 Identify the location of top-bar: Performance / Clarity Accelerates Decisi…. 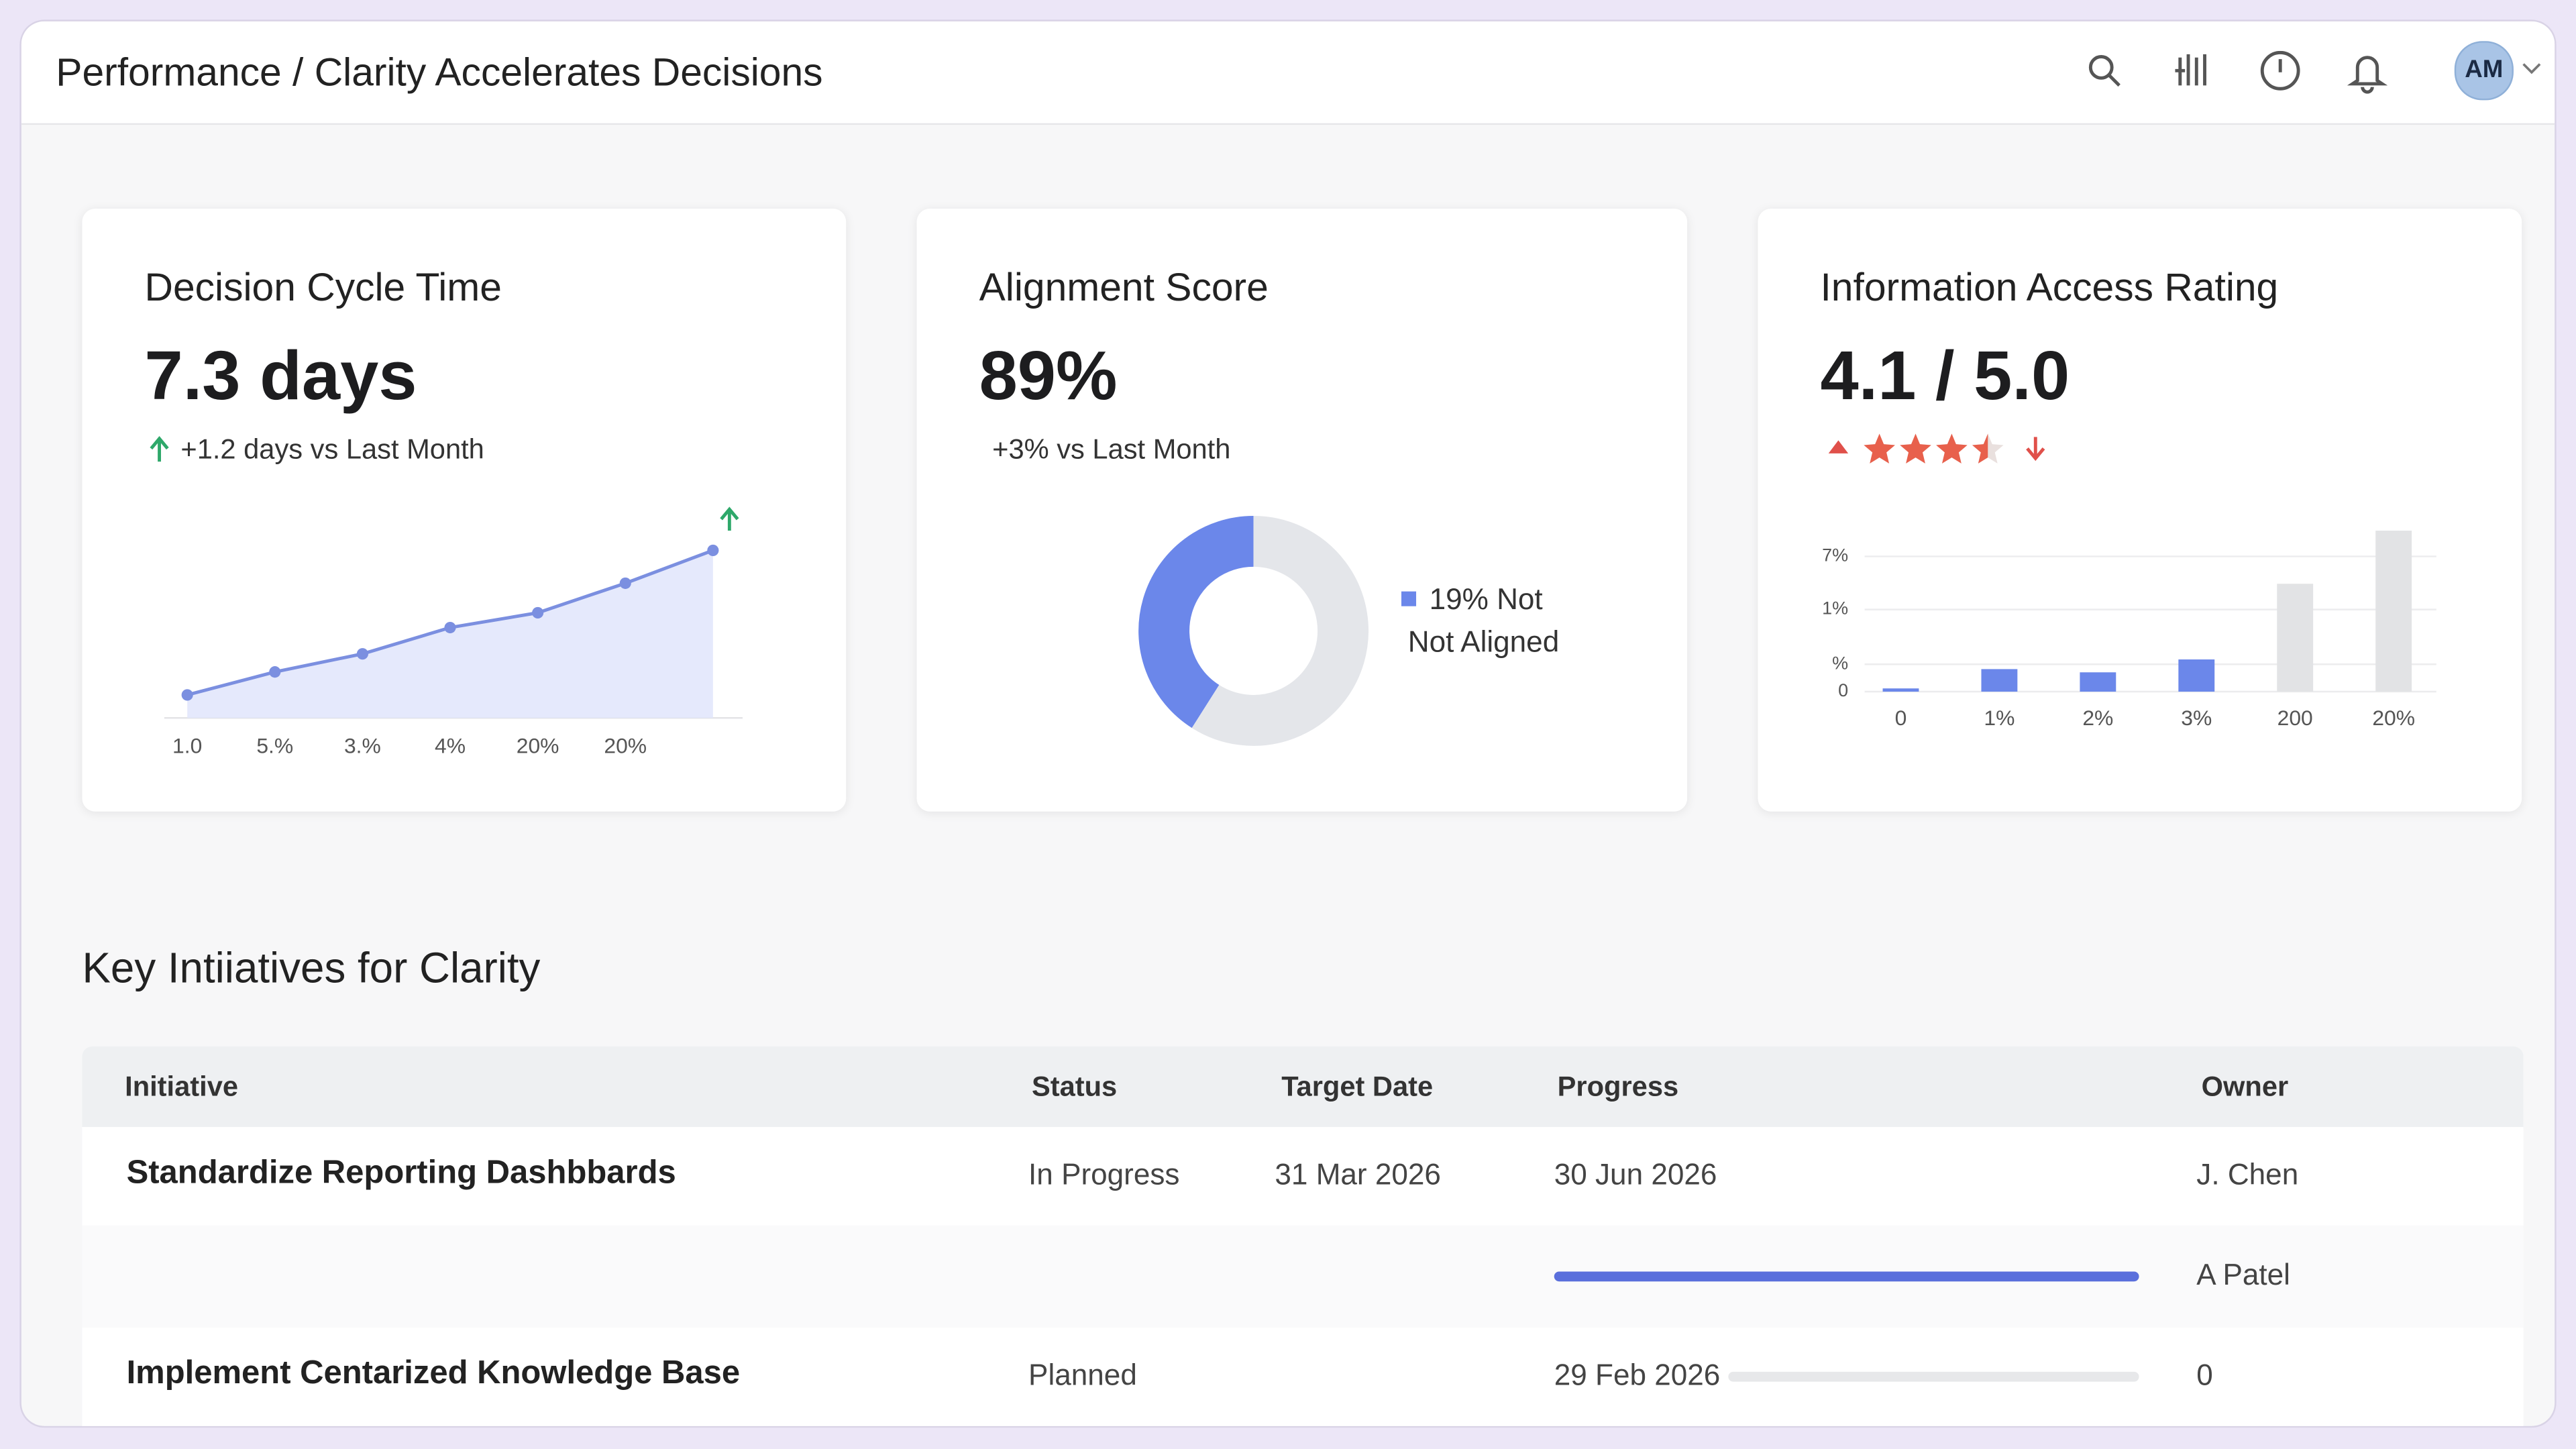
(1288, 73).